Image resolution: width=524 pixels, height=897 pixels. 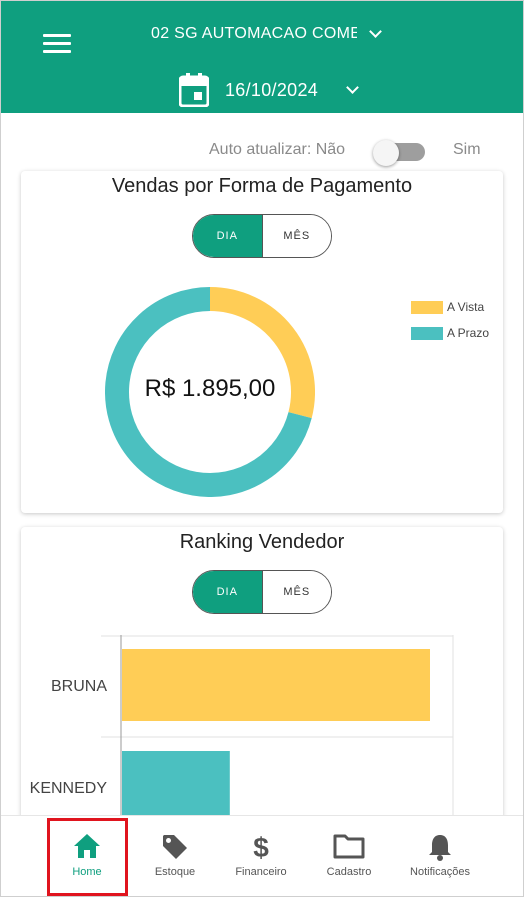 I want to click on legend-item-a-prazo: A Prazo, so click(x=450, y=333).